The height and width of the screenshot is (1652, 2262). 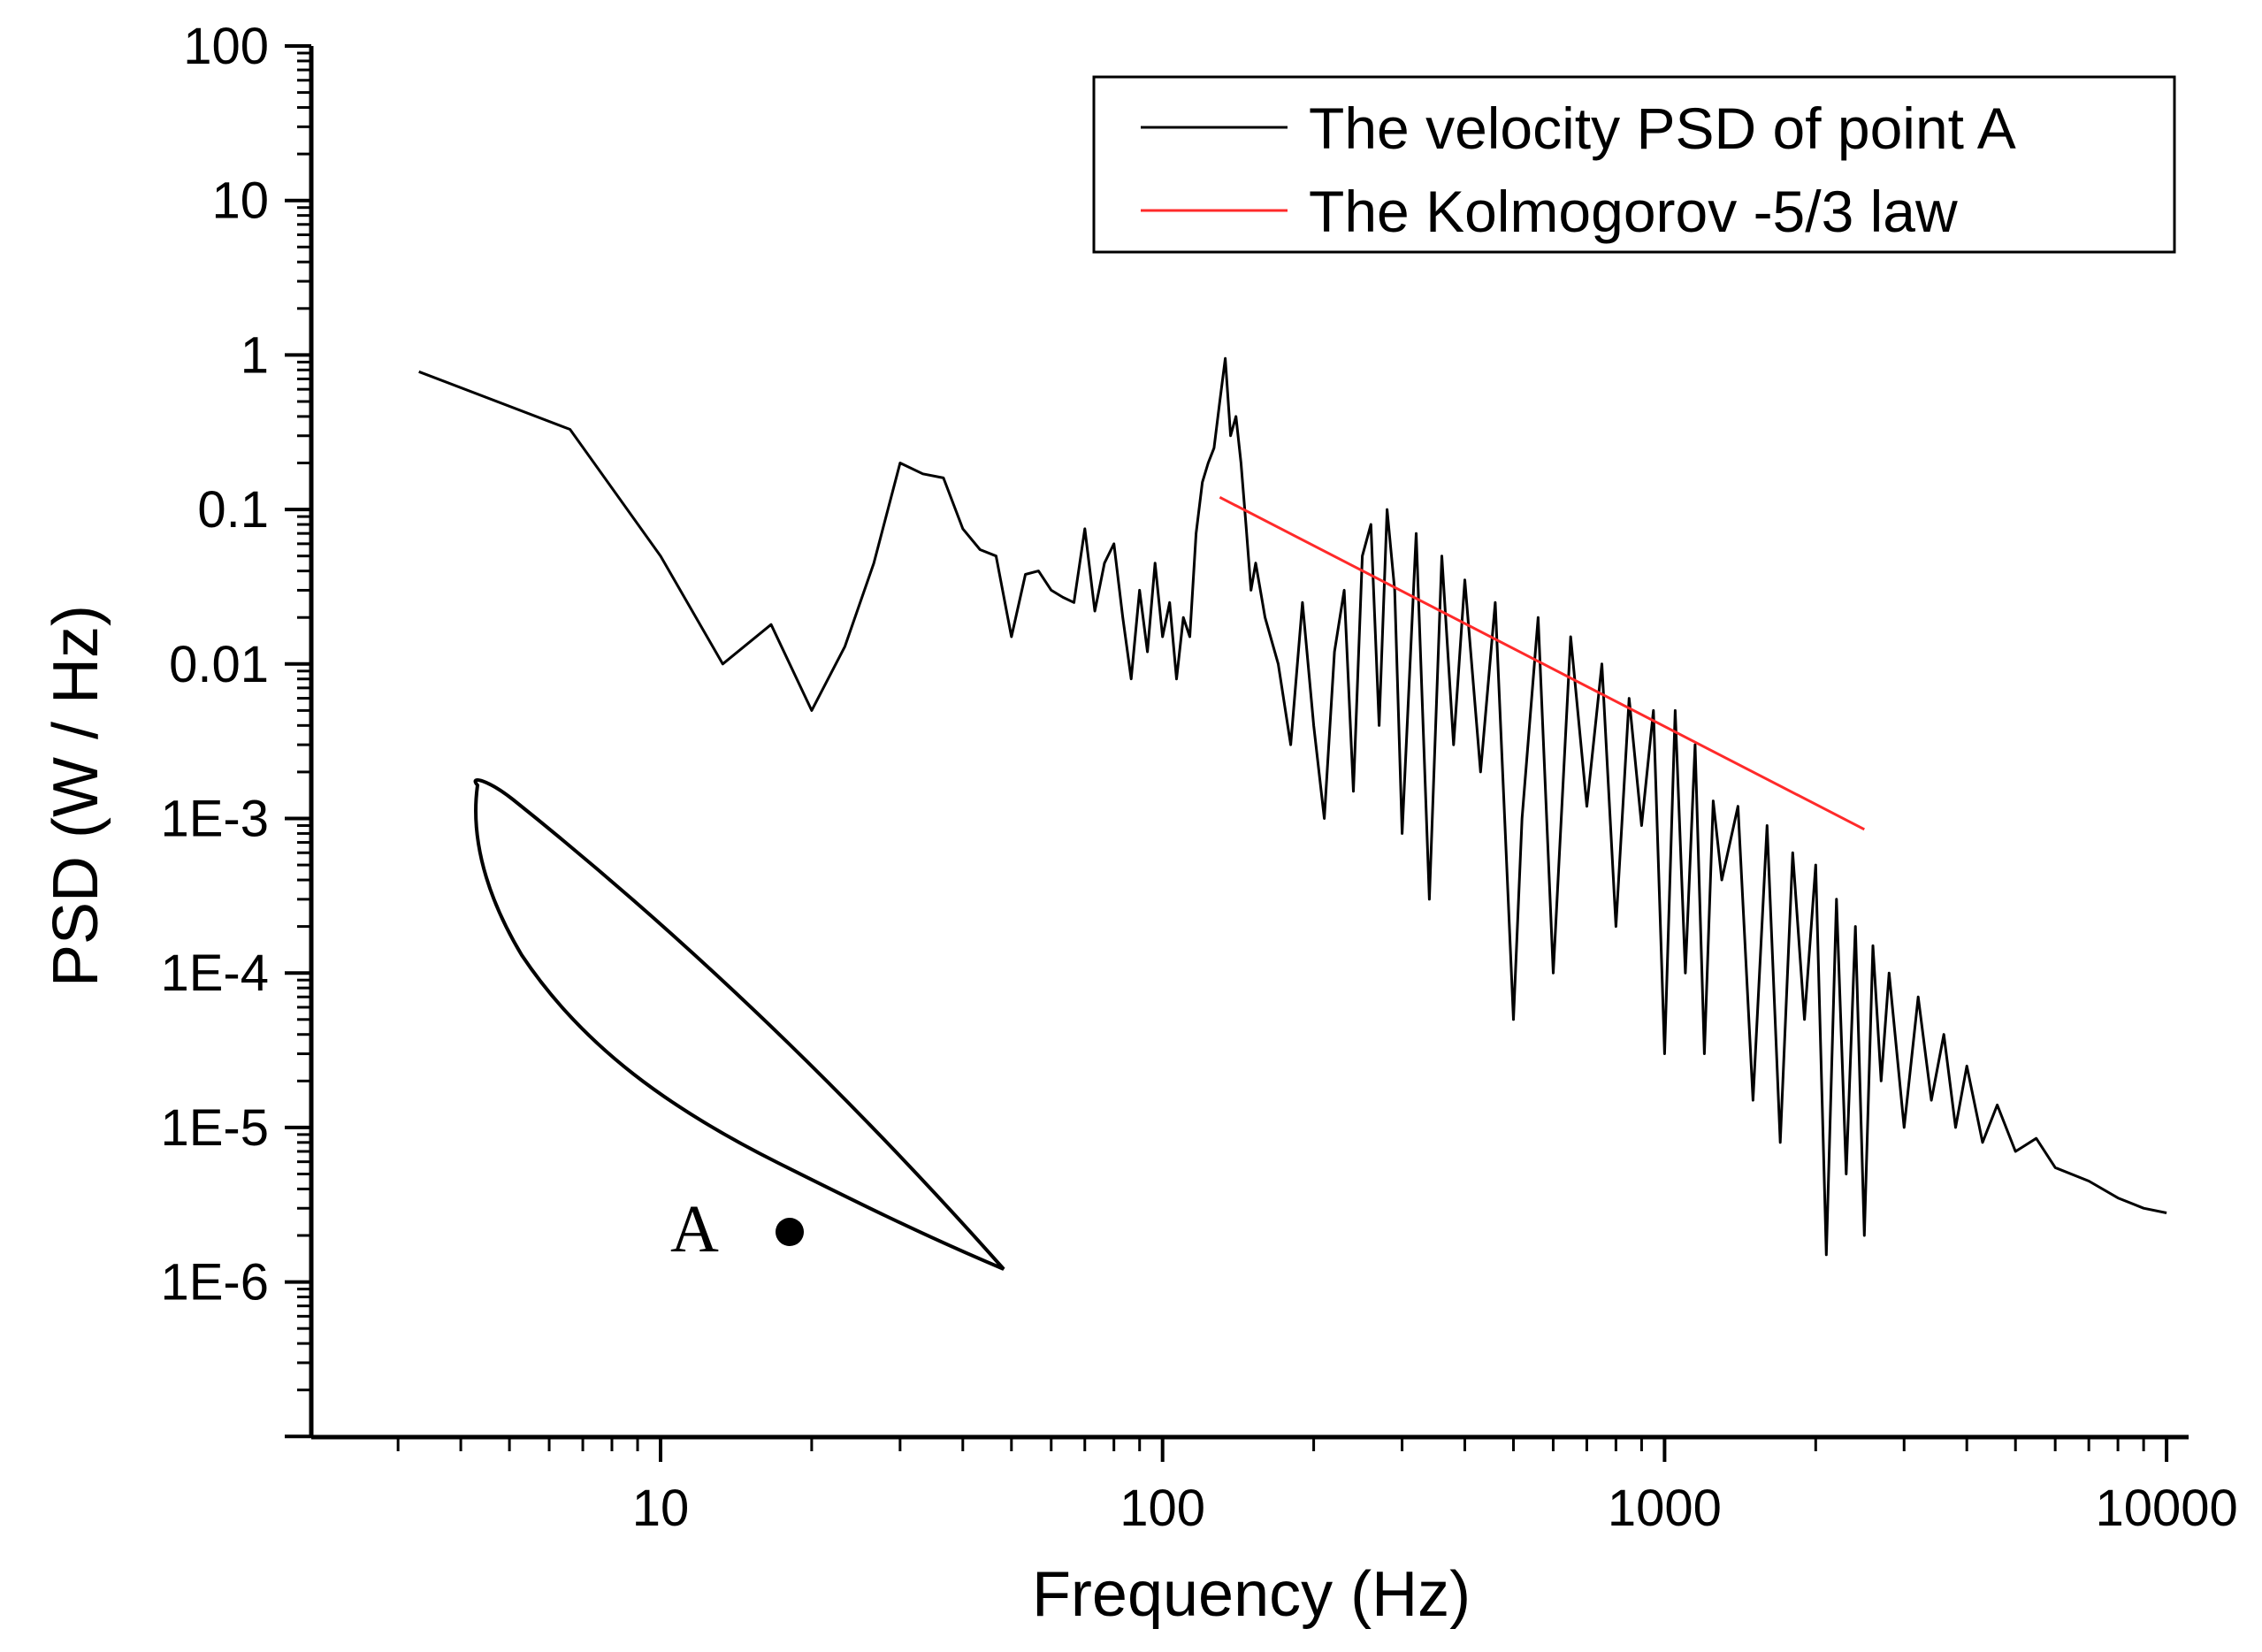 I want to click on airfoil-outline, so click(x=739, y=1024).